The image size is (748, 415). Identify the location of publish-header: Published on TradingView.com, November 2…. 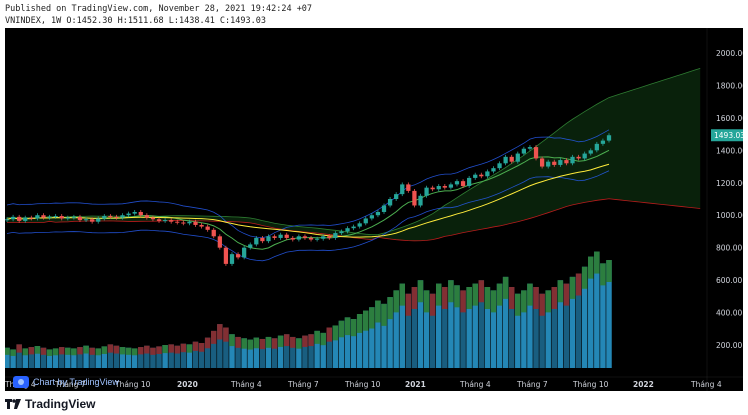
(374, 14).